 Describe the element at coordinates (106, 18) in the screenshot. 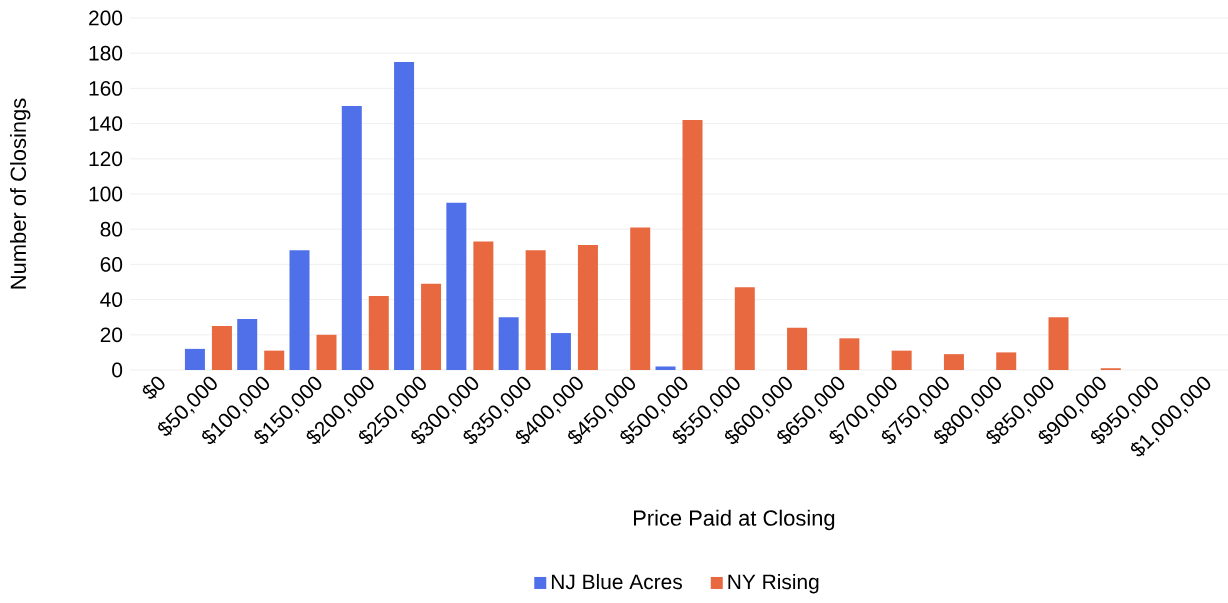

I see `y-tick-label: 200` at that location.